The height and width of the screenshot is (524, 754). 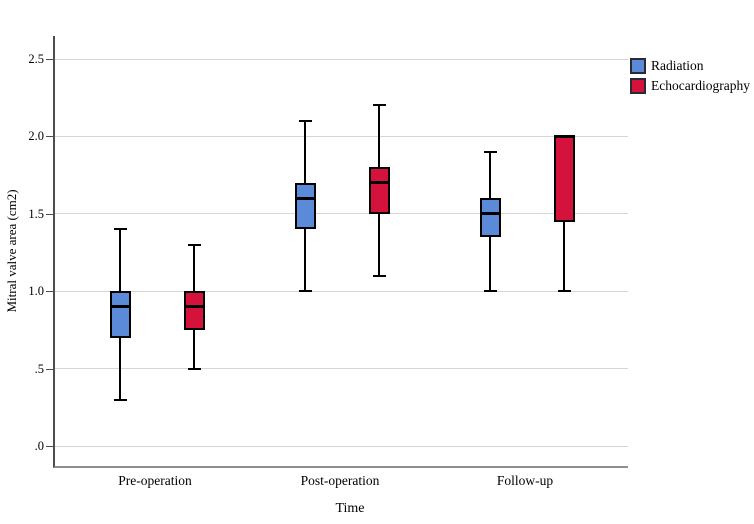 I want to click on box-echocardiography-follow-up, so click(x=564, y=179).